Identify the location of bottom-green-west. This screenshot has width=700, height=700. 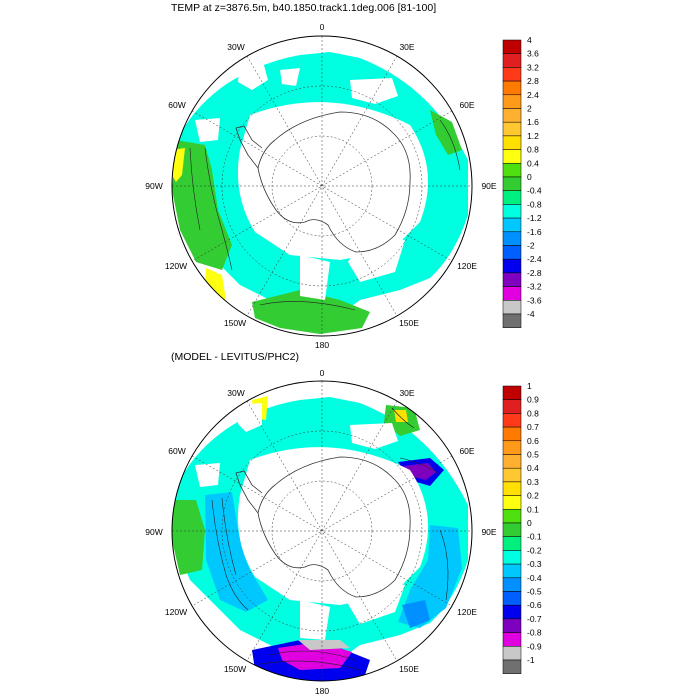
(188, 537).